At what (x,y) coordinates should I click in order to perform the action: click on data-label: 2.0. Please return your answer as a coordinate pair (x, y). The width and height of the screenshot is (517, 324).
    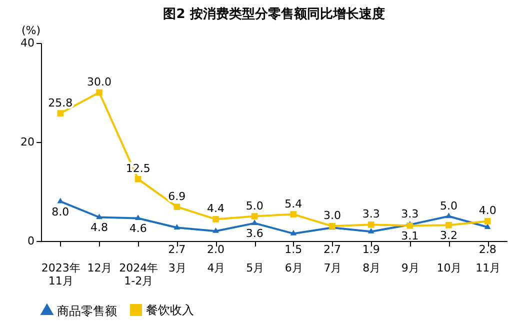
    Looking at the image, I should click on (215, 249).